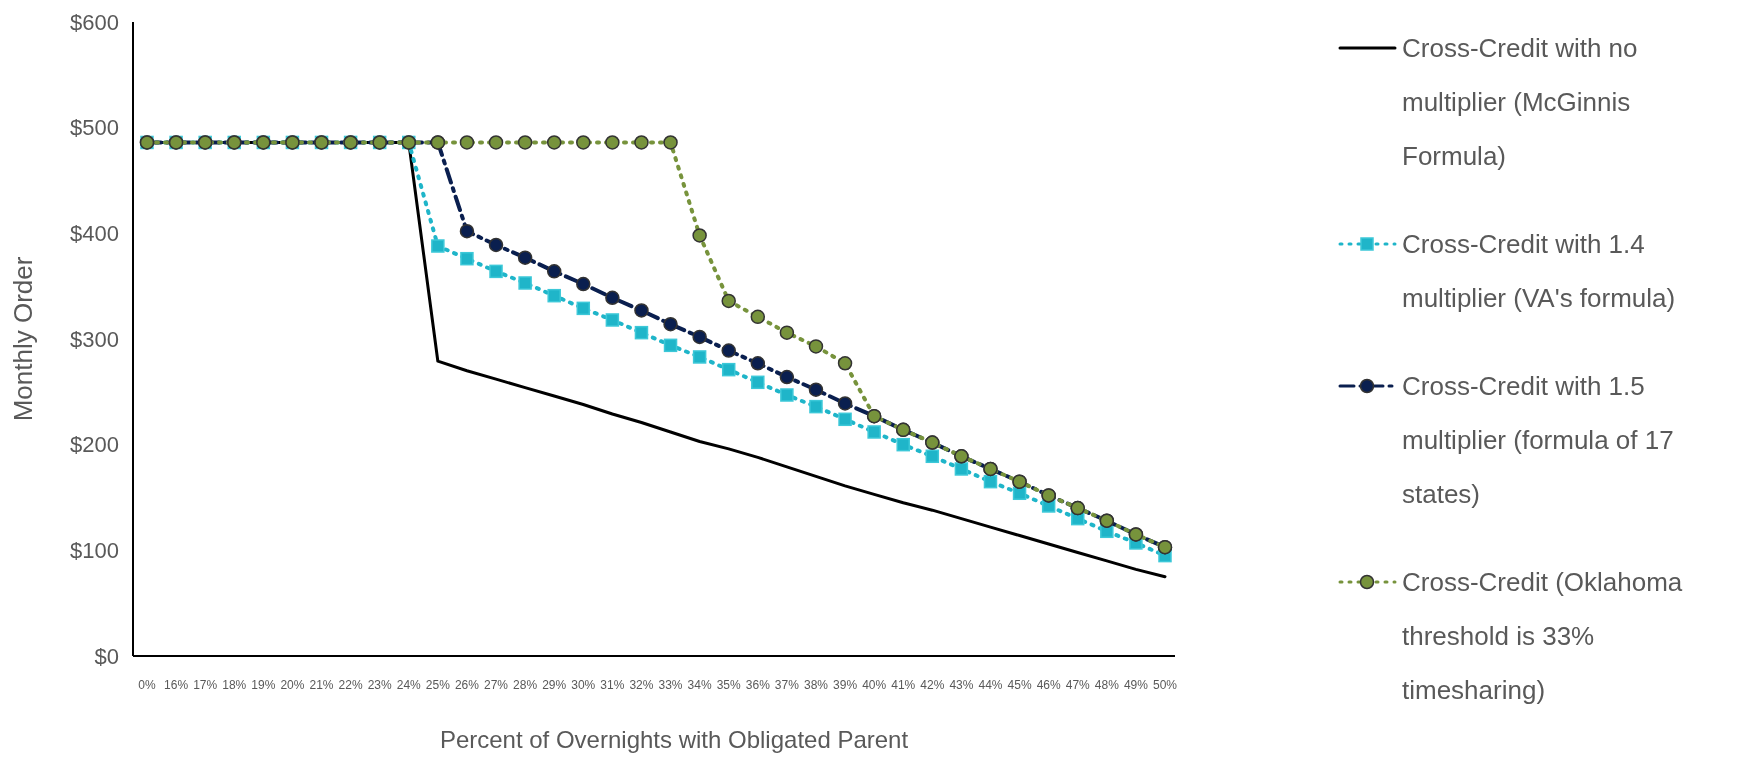 The width and height of the screenshot is (1737, 766). What do you see at coordinates (176, 685) in the screenshot?
I see `x-tick-label: 16%` at bounding box center [176, 685].